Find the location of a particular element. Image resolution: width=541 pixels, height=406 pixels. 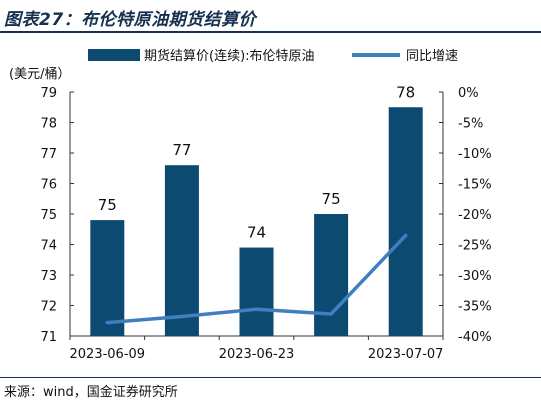

right-axis-tick-label: -35% is located at coordinates (475, 307).